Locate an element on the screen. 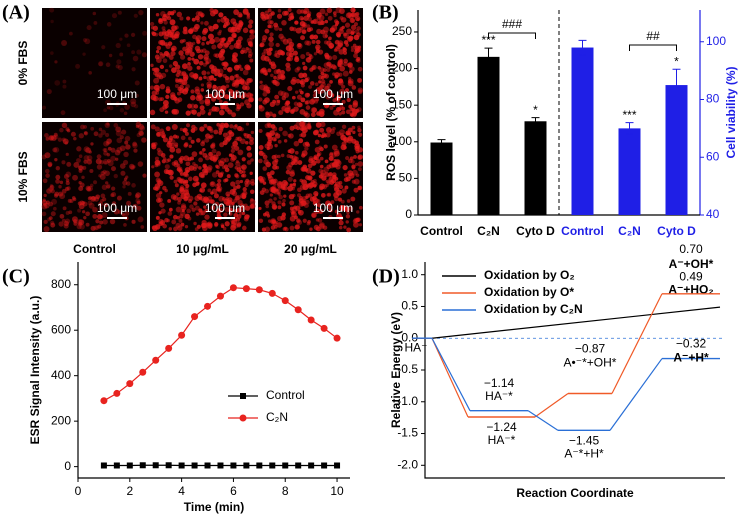 Image resolution: width=745 pixels, height=521 pixels. scale-bar-label: 100 μm is located at coordinates (117, 208).